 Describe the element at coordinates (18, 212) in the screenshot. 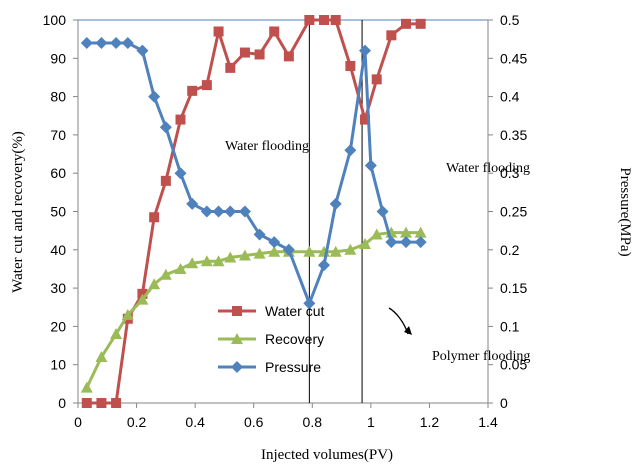

I see `y-left-axis-title: Water cut and recovery(%)` at that location.